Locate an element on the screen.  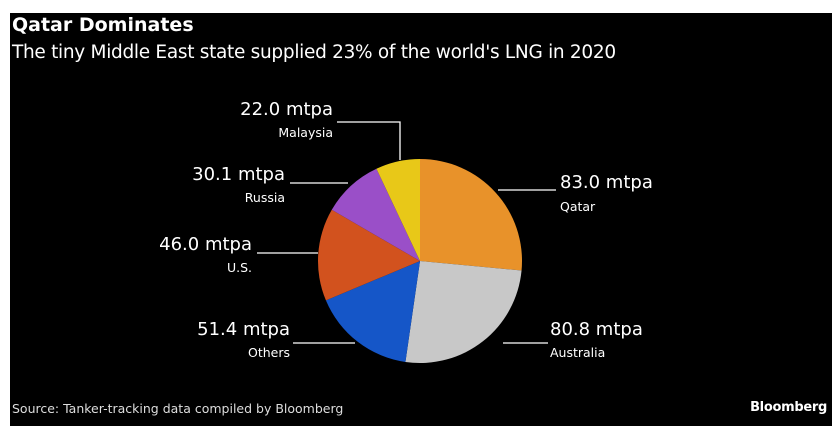
value-label-qatar: 83.0 mtpa is located at coordinates (606, 182).